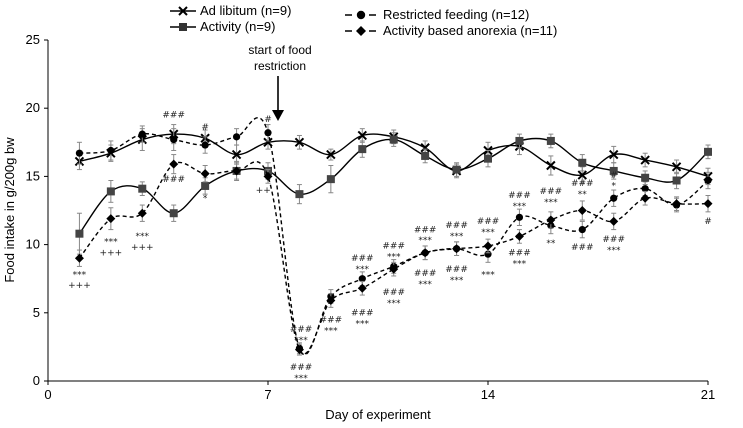 The image size is (743, 428). Describe the element at coordinates (33, 39) in the screenshot. I see `y-tick-label: 25` at that location.